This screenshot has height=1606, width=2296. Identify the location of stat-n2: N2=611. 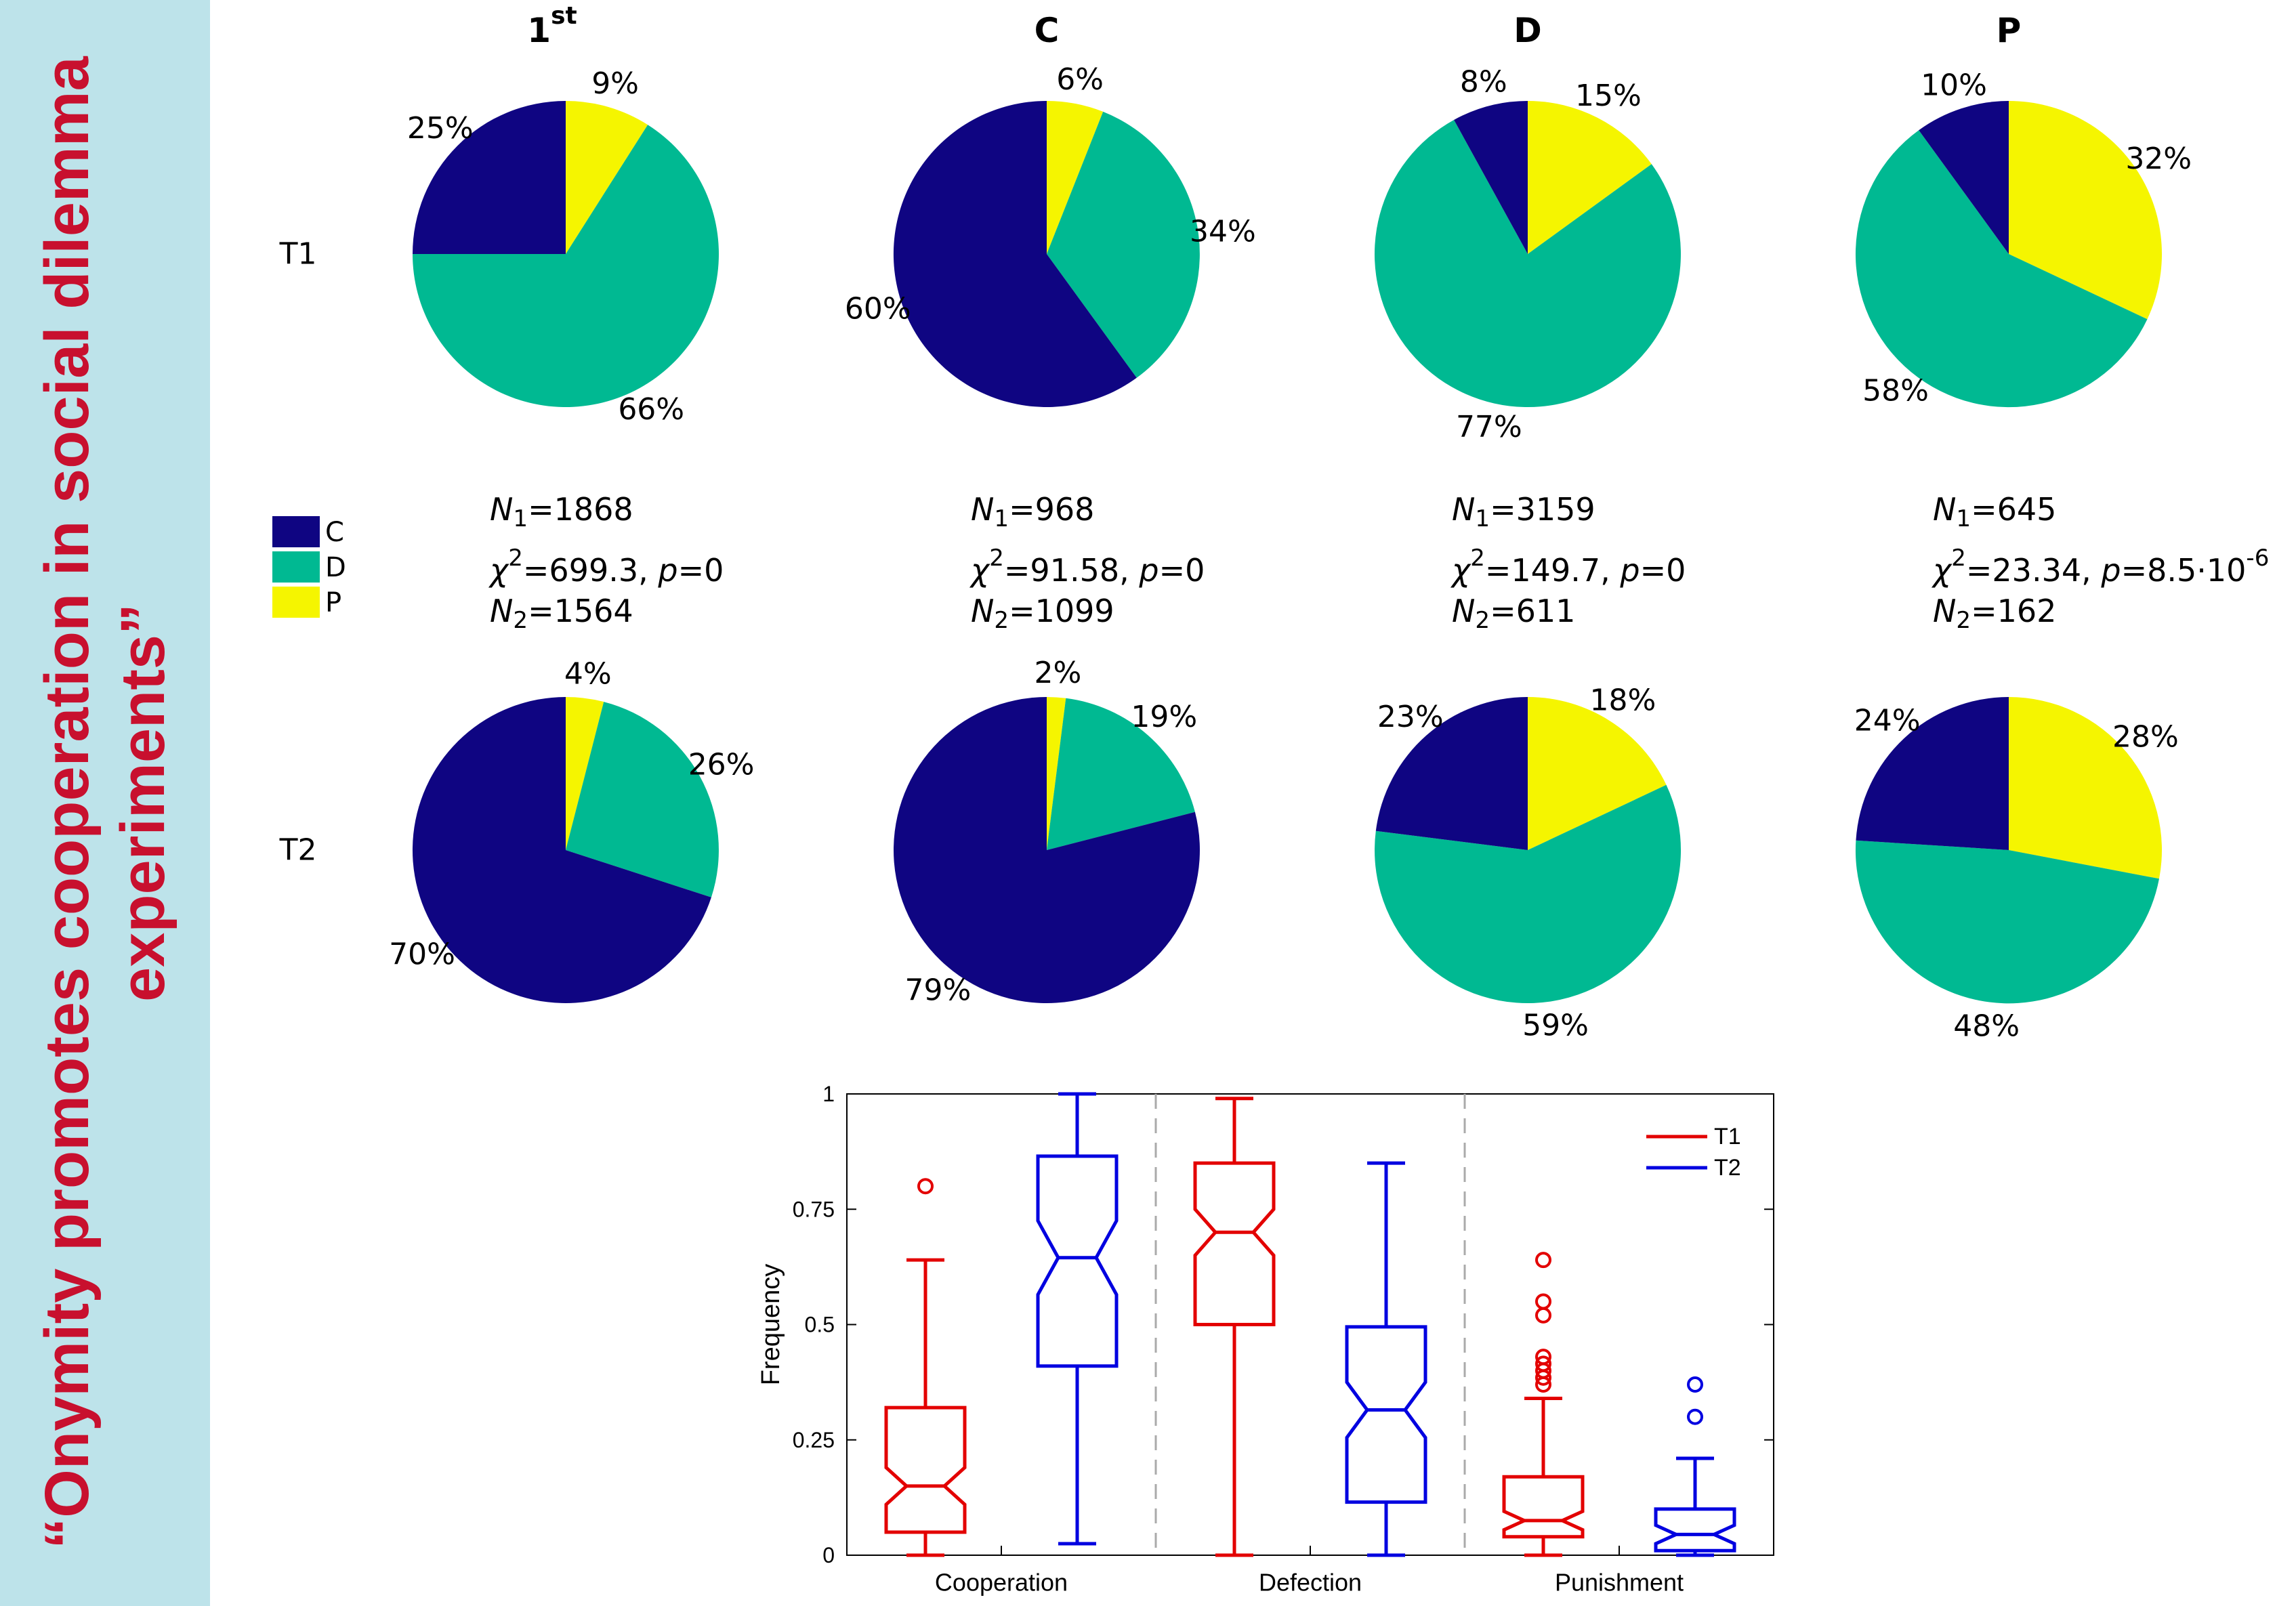
(1514, 613).